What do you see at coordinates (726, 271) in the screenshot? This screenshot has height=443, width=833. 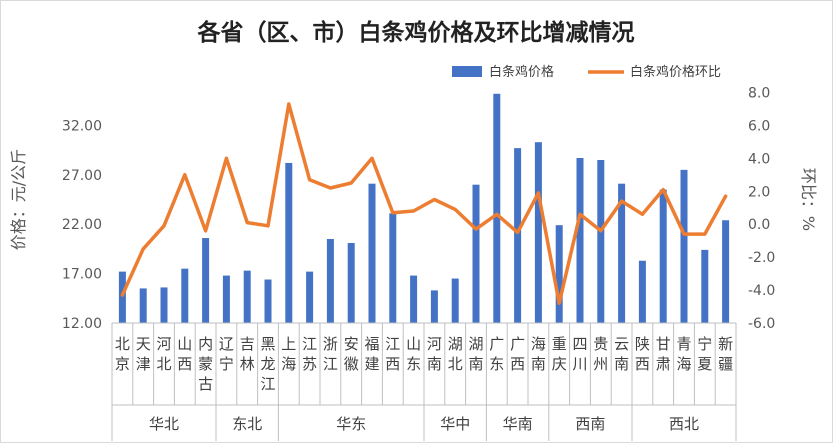 I see `bar-新疆` at bounding box center [726, 271].